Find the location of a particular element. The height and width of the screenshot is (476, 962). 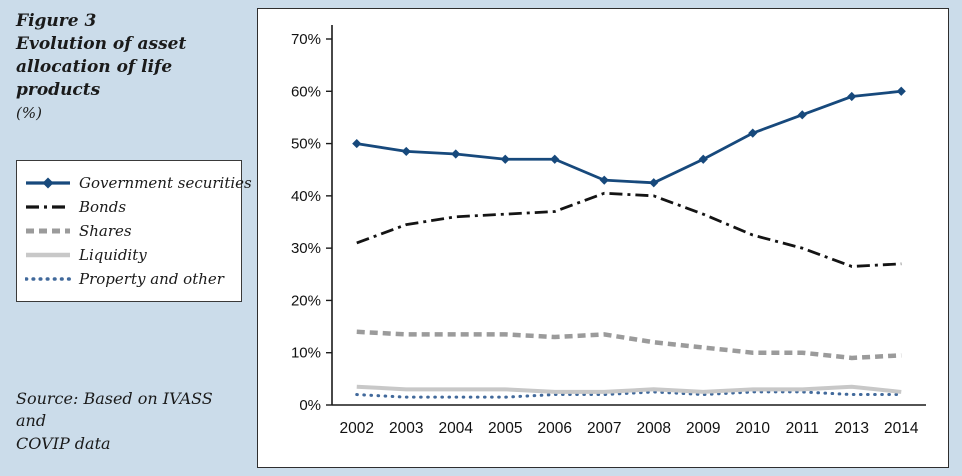

legend-item-bonds: Bonds is located at coordinates (129, 207).